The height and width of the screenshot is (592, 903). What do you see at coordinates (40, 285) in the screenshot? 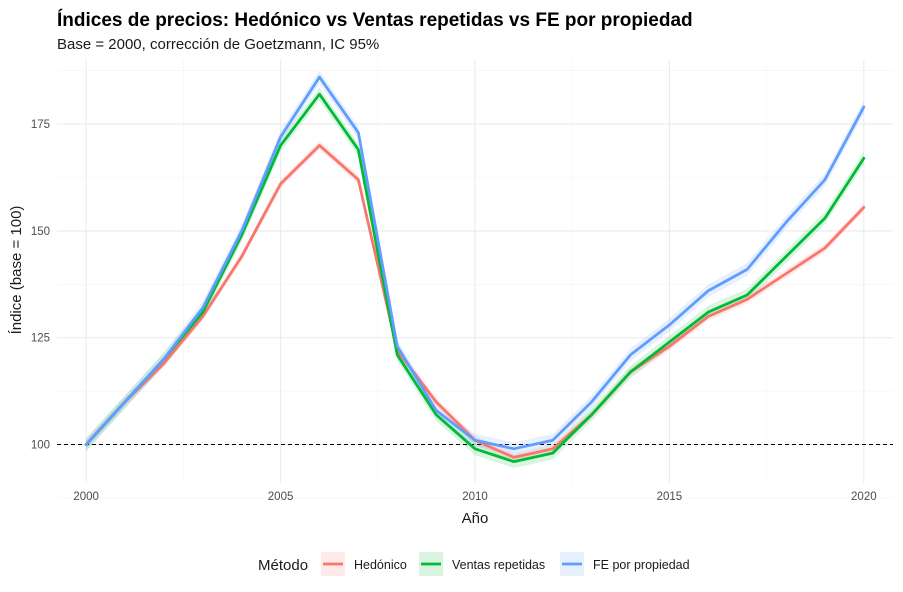
I see `y-axis-ticks: 100 125 150 175` at bounding box center [40, 285].